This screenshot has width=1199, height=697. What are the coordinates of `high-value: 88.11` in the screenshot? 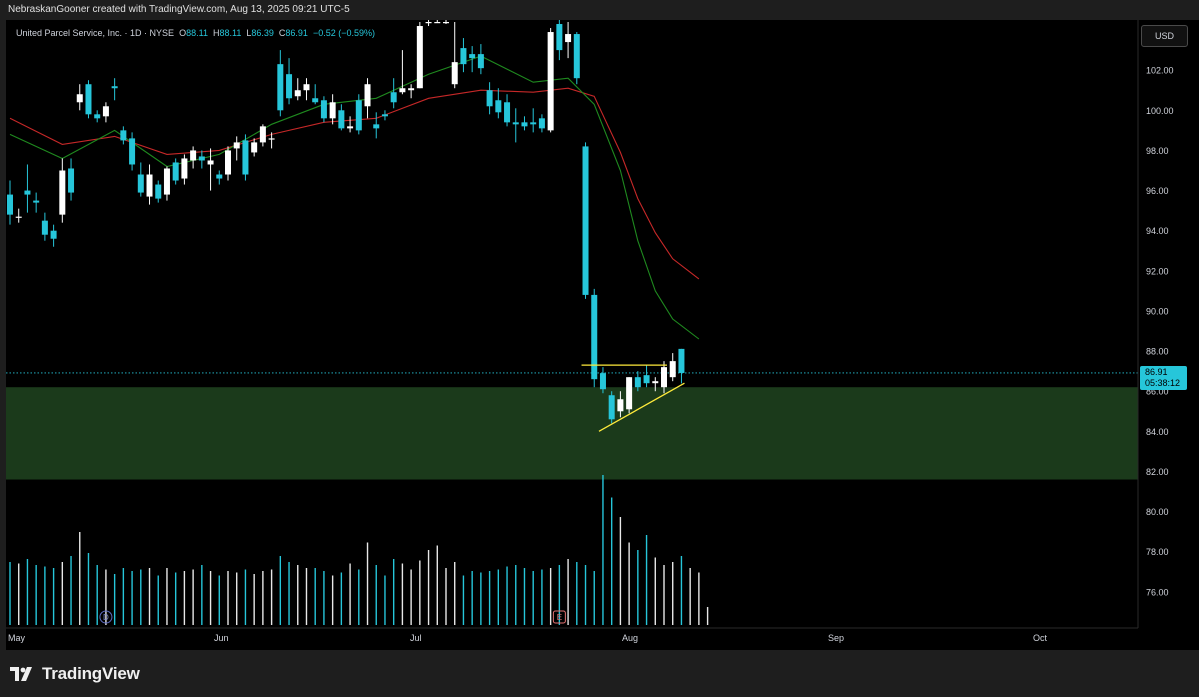 It's located at (230, 33).